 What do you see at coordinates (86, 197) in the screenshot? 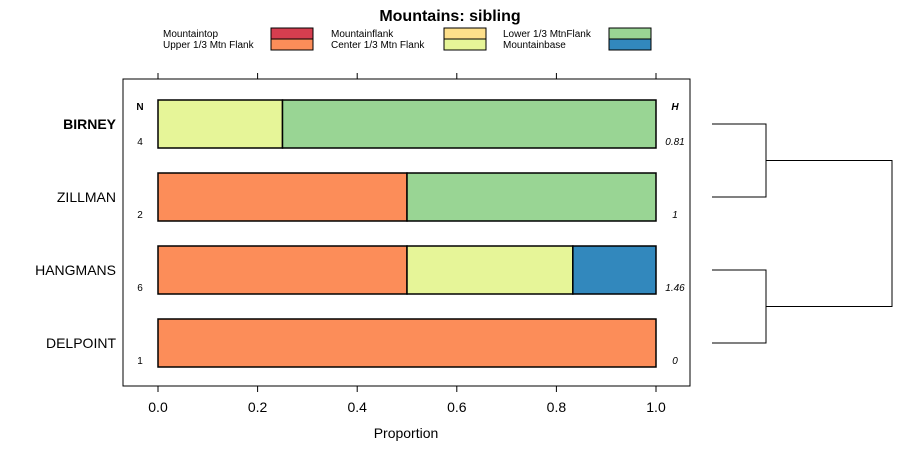
I see `category-label: ZILLMAN` at bounding box center [86, 197].